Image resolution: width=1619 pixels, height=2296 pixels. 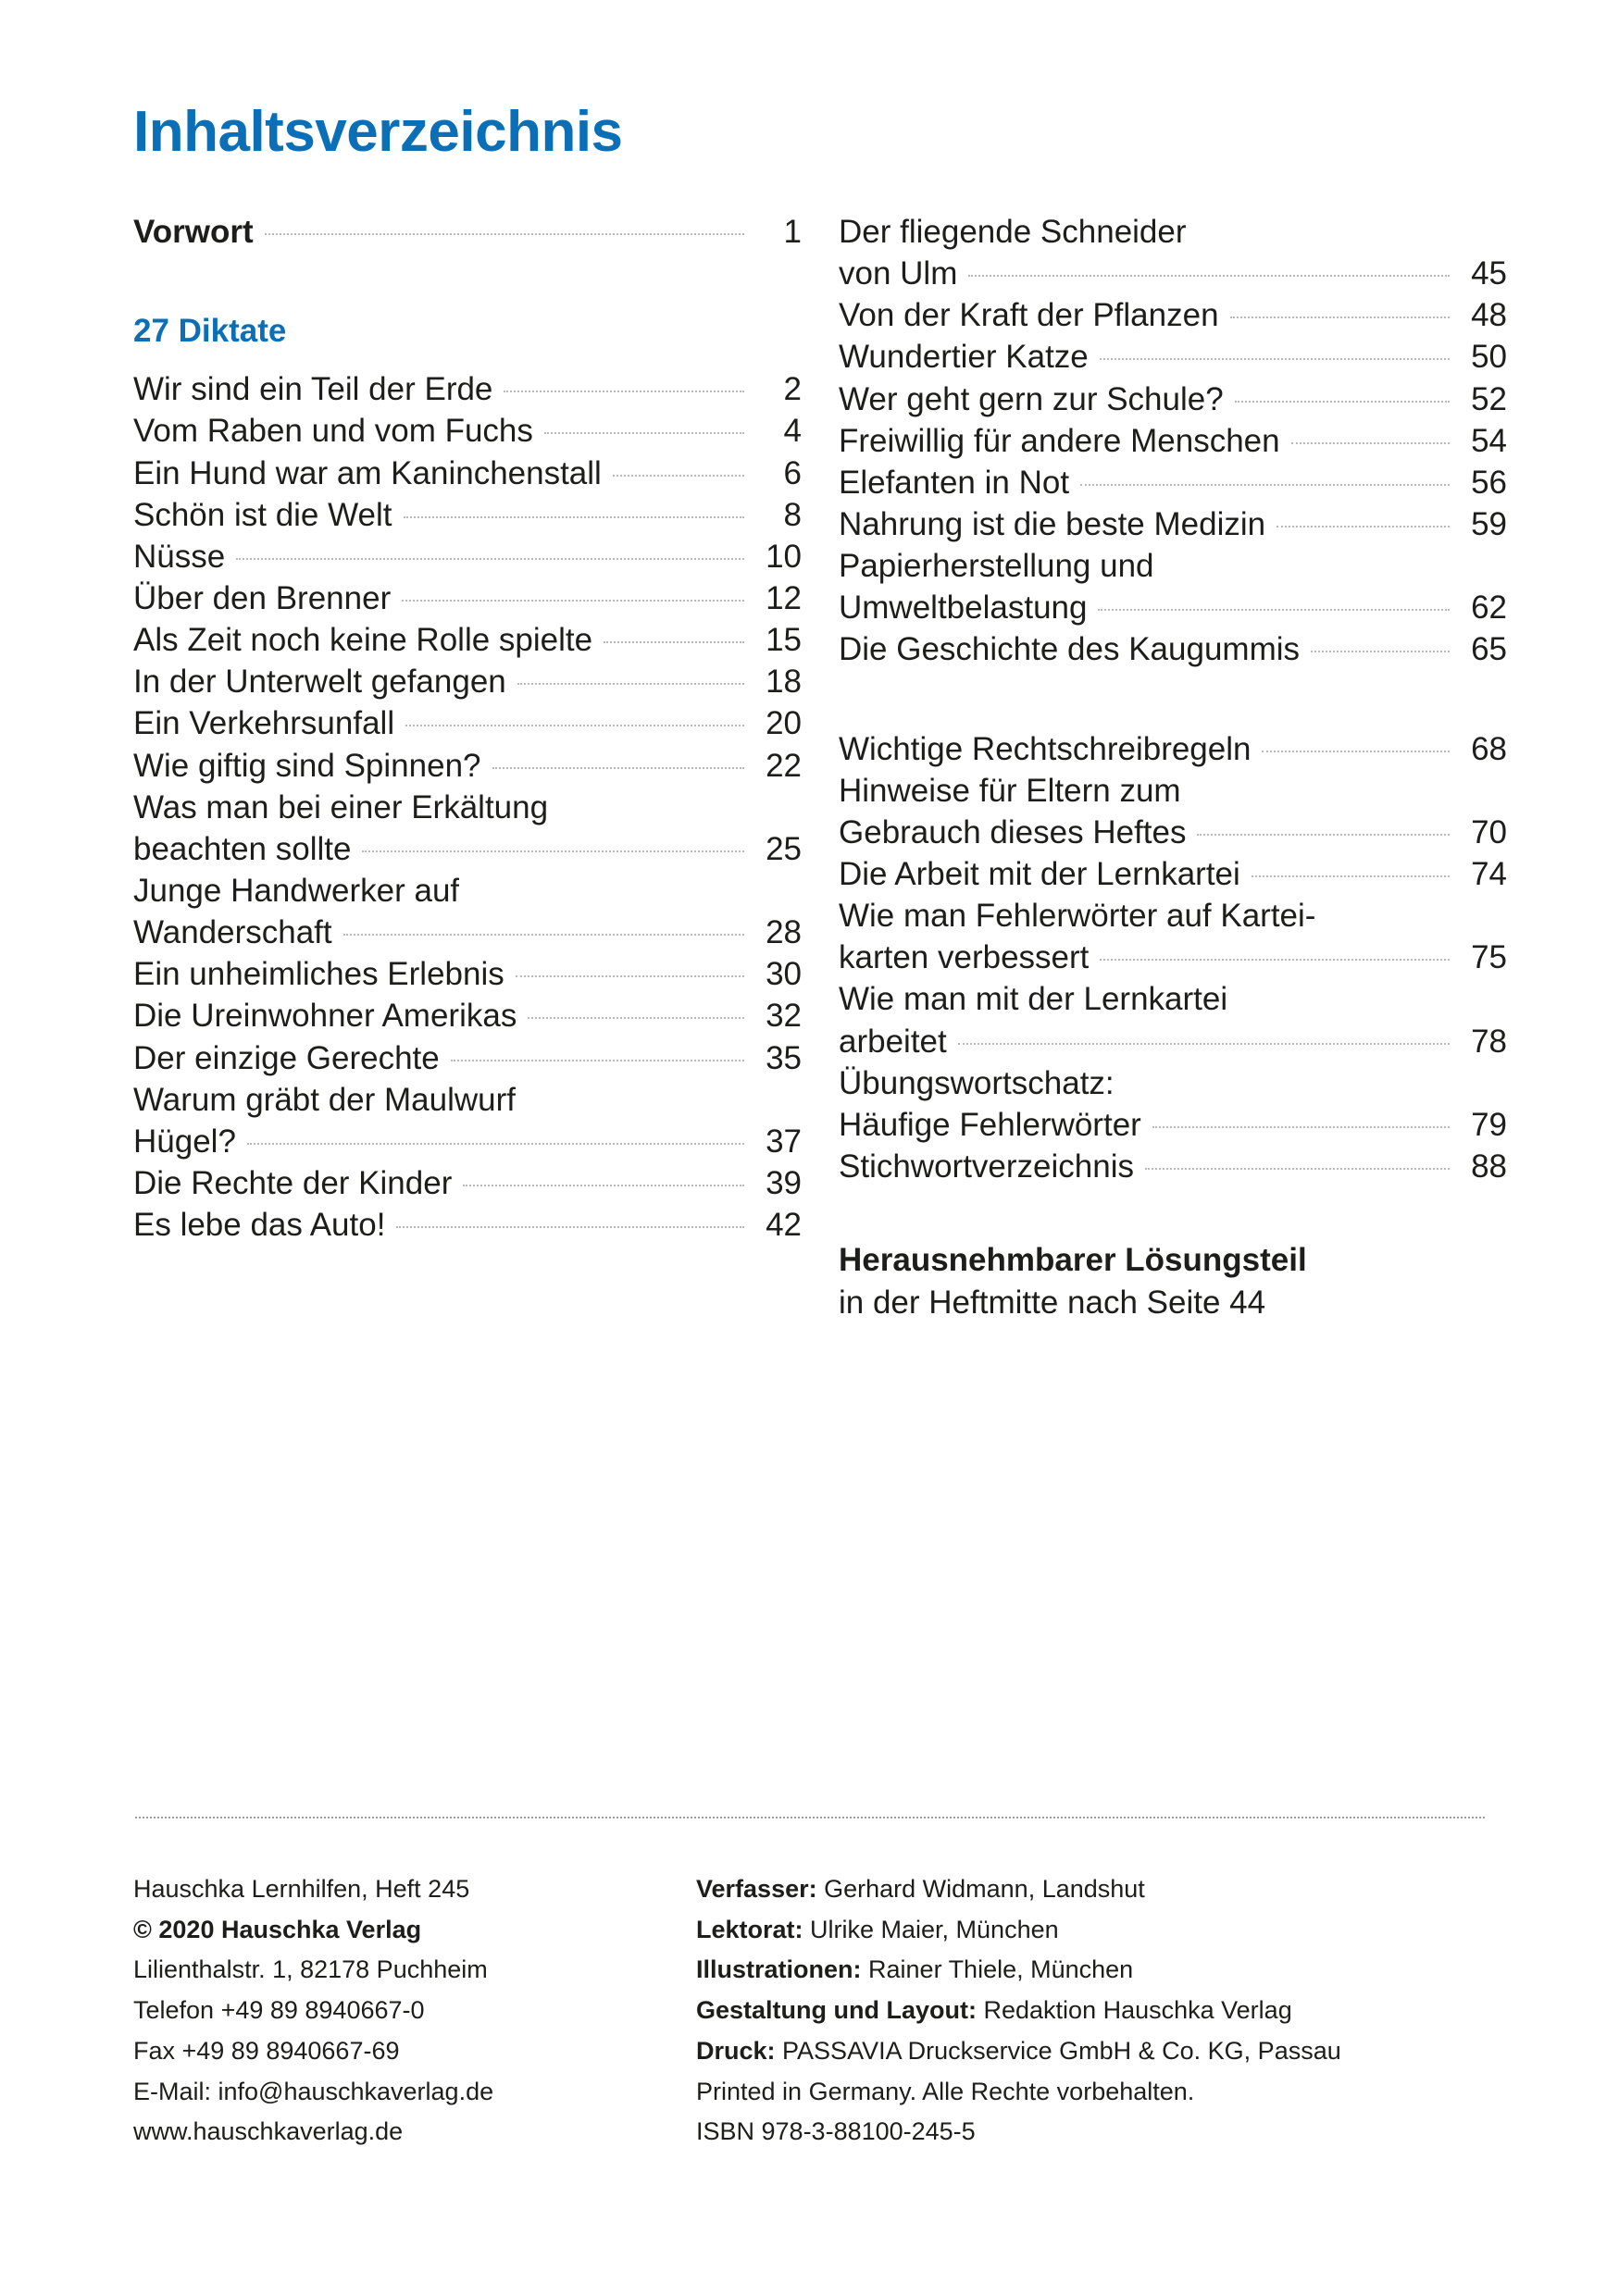 What do you see at coordinates (307, 766) in the screenshot?
I see `toc-entry-label: Wie giftig sind Spinnen?` at bounding box center [307, 766].